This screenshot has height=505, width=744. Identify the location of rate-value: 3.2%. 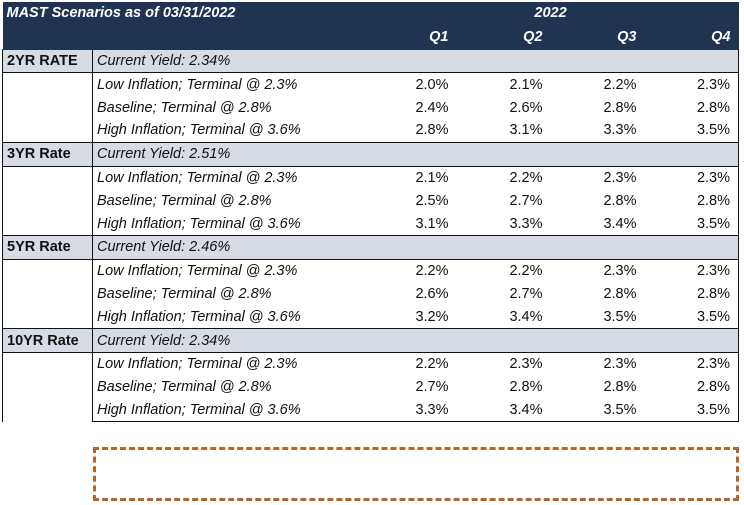
(432, 316).